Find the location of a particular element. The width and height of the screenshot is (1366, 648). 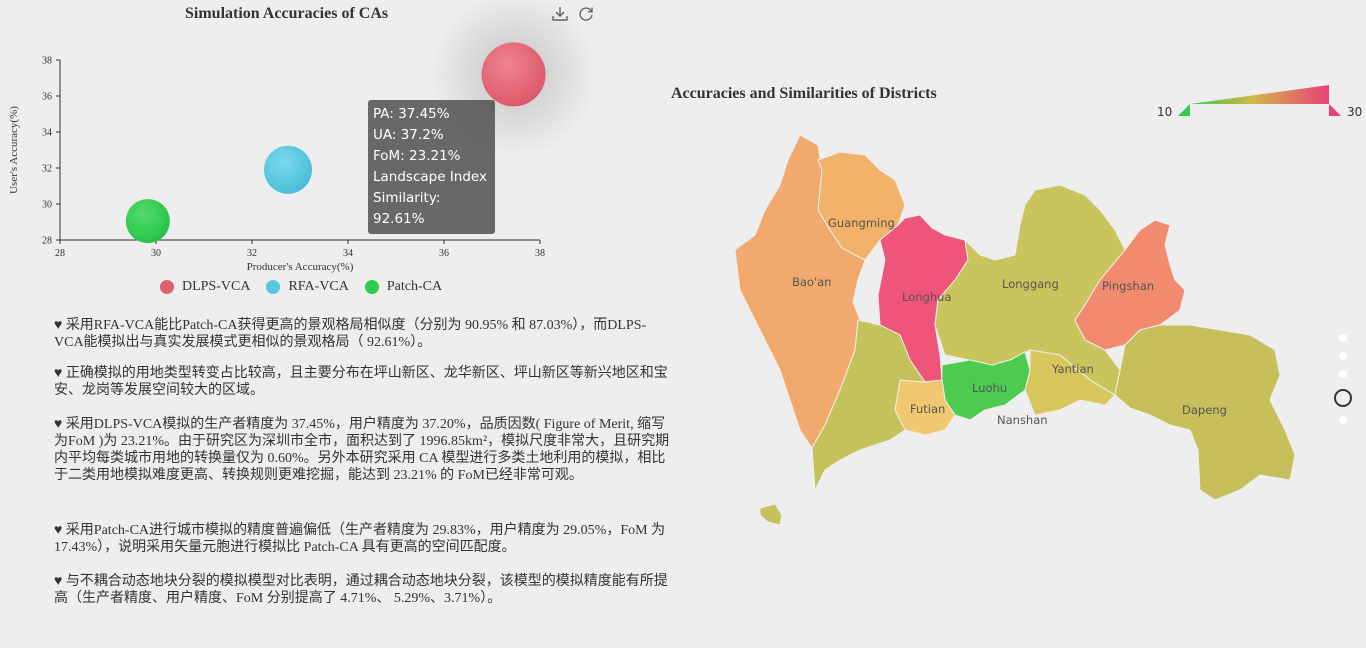

label-guangming: Guangming is located at coordinates (861, 223).